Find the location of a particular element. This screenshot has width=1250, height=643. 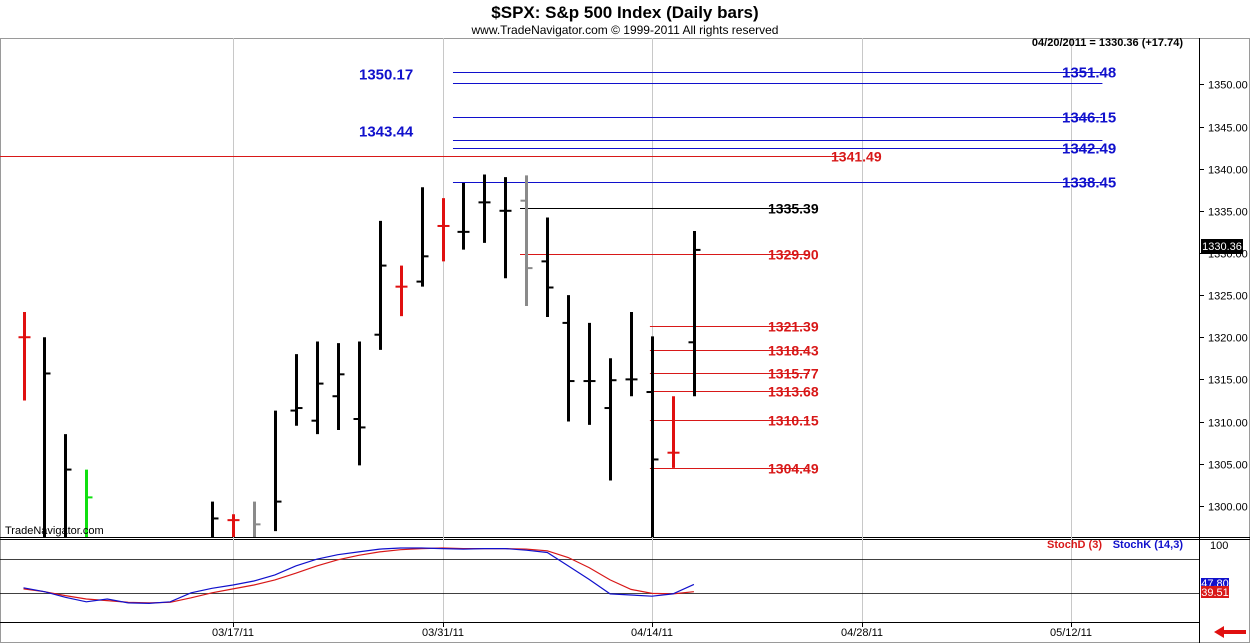

quote-readout: 04/20/2011 = 1330.36 (+17.74) is located at coordinates (1107, 43).